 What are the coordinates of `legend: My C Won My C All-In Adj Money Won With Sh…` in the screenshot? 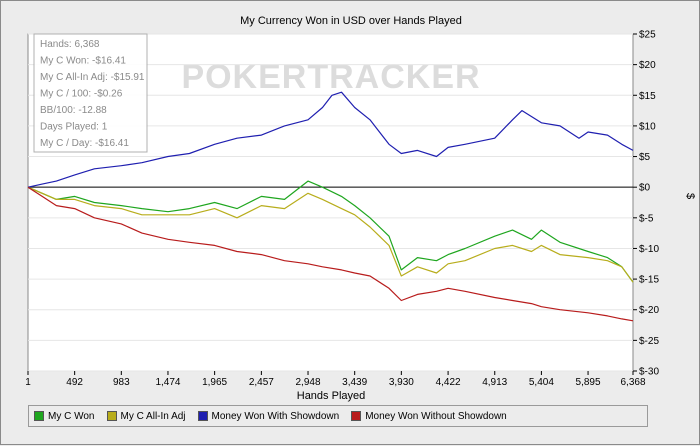 It's located at (338, 416).